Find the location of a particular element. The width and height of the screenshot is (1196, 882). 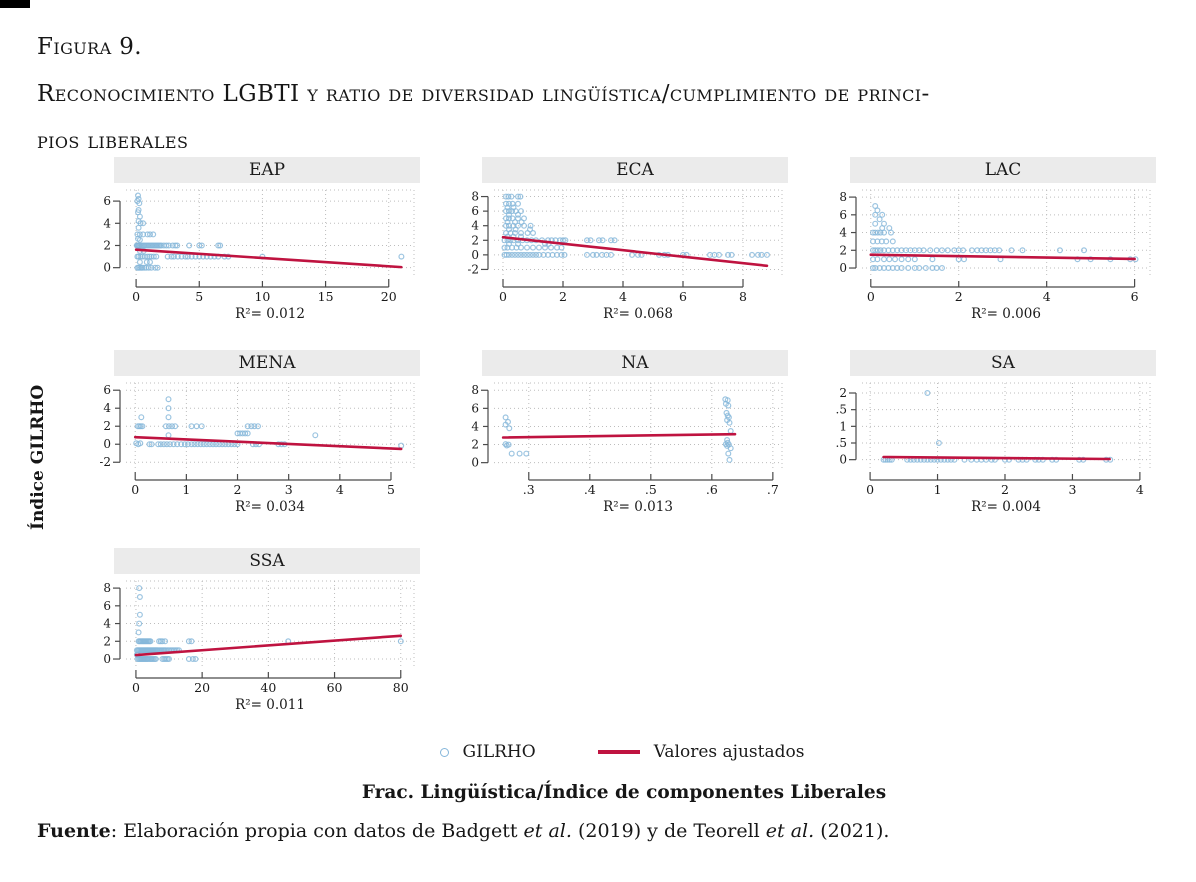

r2-label-eap: R²= 0.012 is located at coordinates (270, 314).